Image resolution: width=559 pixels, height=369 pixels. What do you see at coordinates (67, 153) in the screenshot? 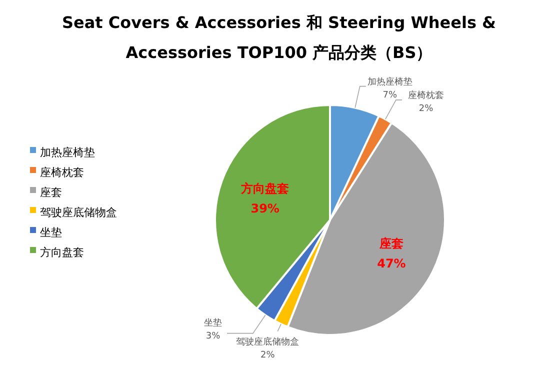
I see `legend-label: 加热座椅垫` at bounding box center [67, 153].